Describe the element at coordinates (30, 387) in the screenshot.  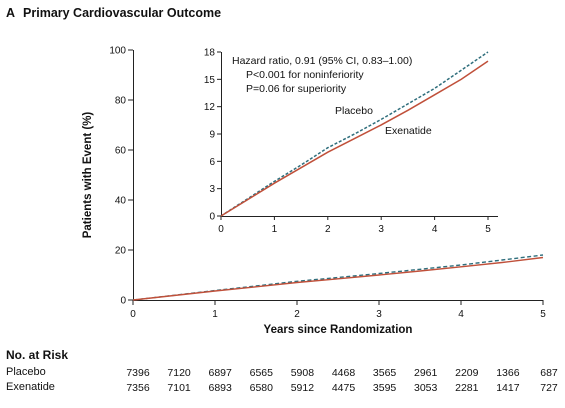
I see `risk-row-label-exenatide: Exenatide` at that location.